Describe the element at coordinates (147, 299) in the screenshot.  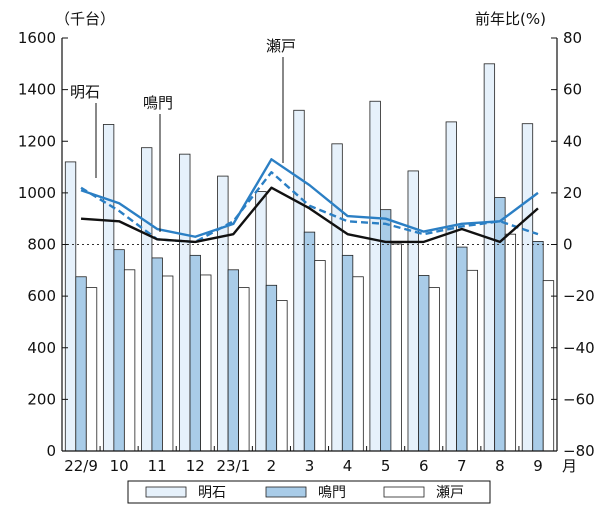
I see `bar-明石-2` at that location.